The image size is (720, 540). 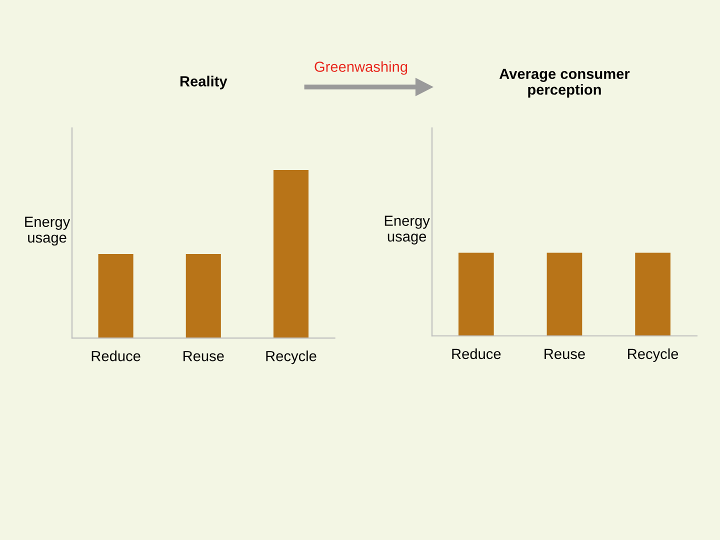 What do you see at coordinates (361, 68) in the screenshot?
I see `text: Greenwashing` at bounding box center [361, 68].